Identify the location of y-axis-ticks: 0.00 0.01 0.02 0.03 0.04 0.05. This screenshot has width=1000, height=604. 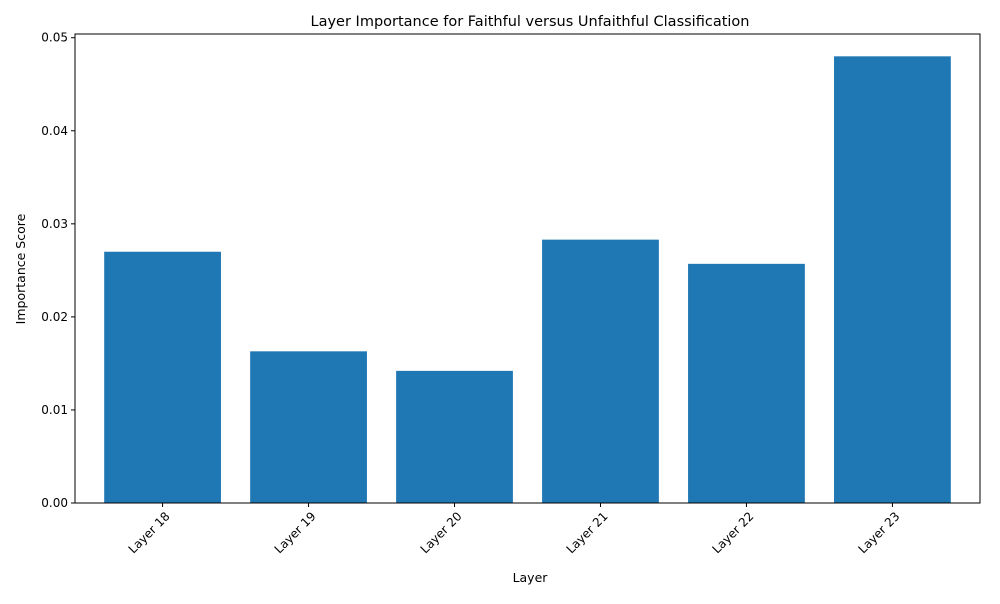
(58, 270).